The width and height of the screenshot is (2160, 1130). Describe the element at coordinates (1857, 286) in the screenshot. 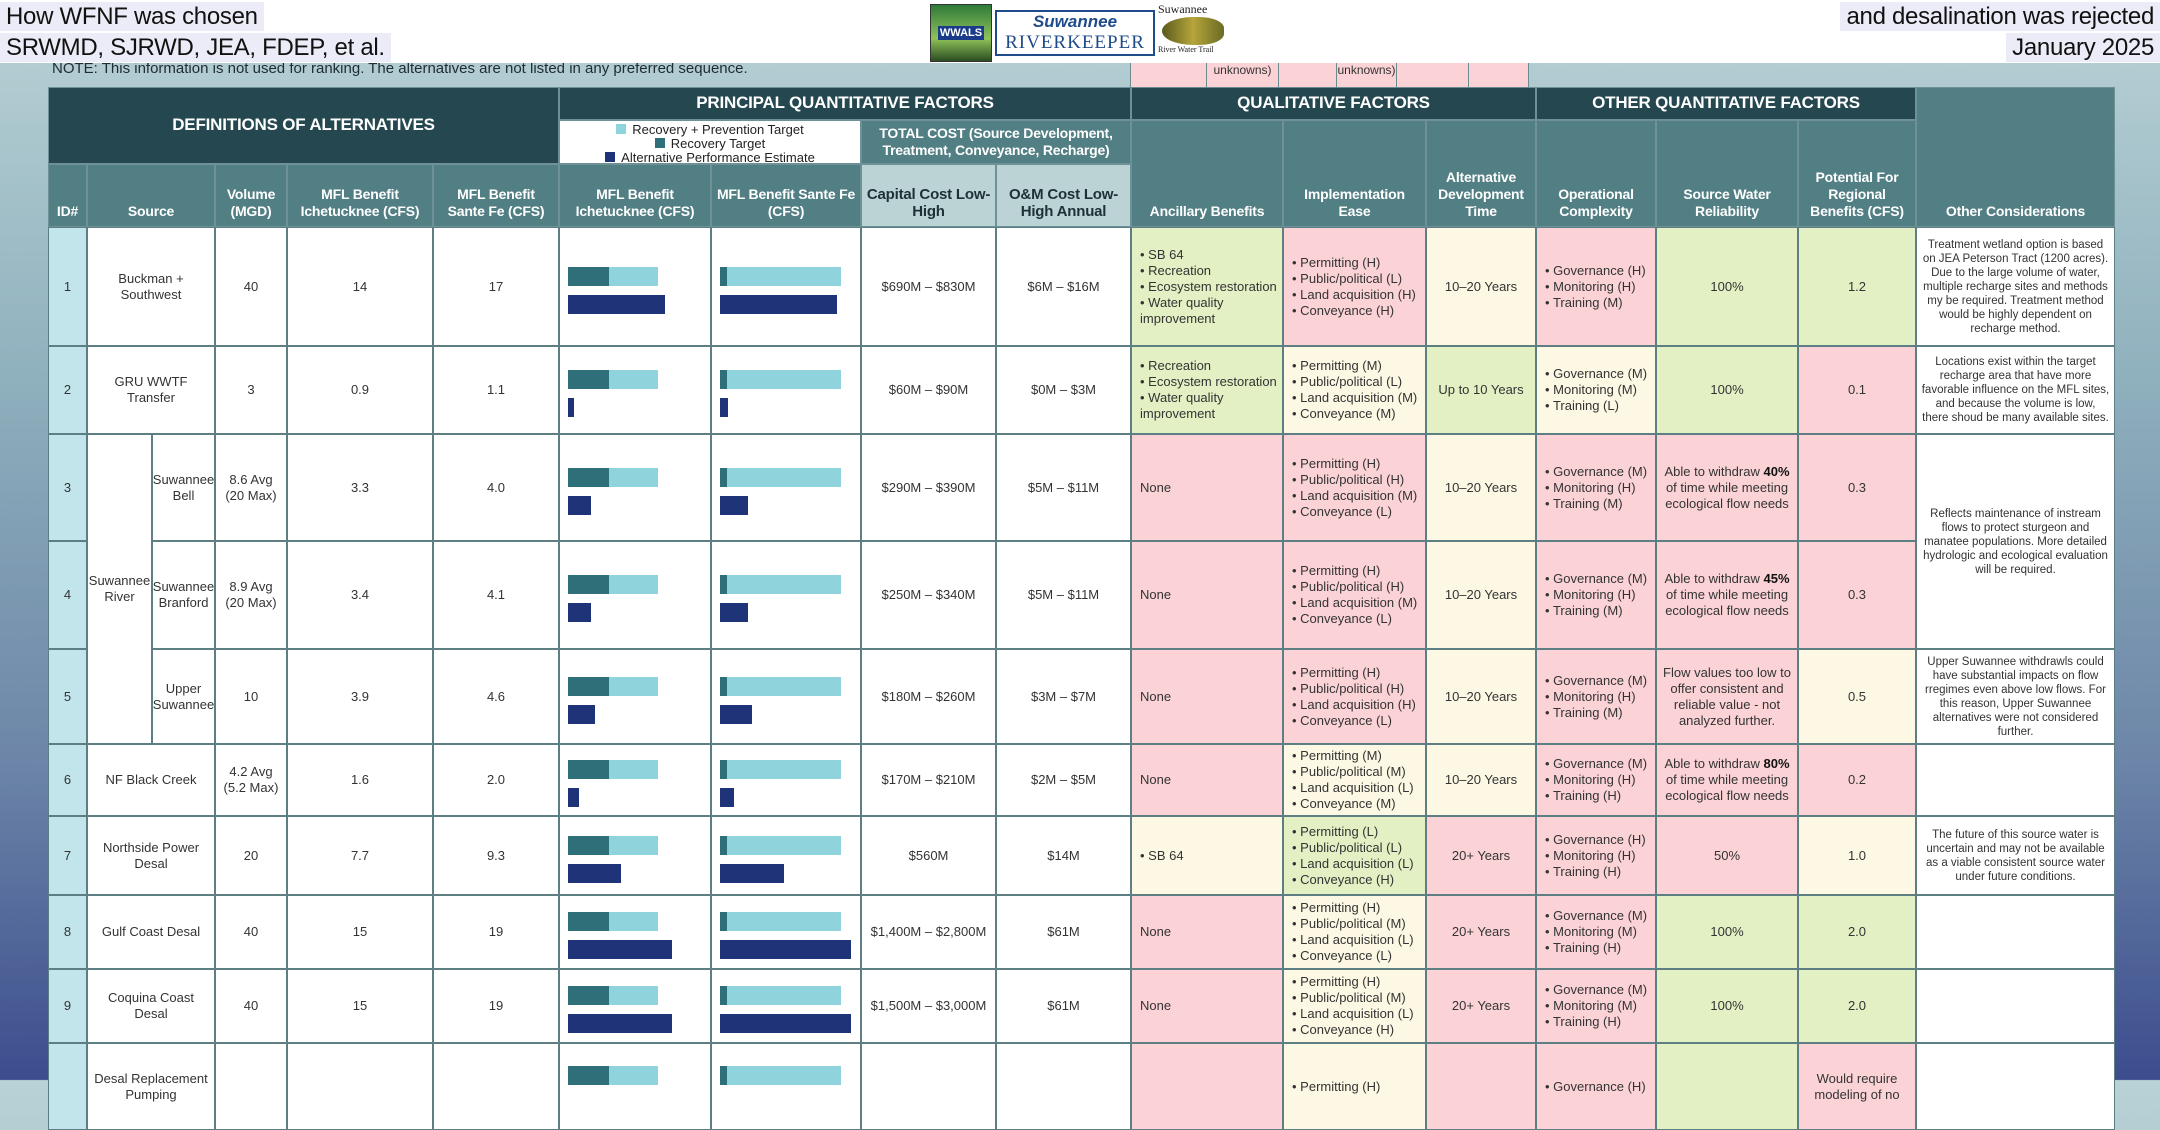

I see `regional-benefits-cell: 1.2` at that location.